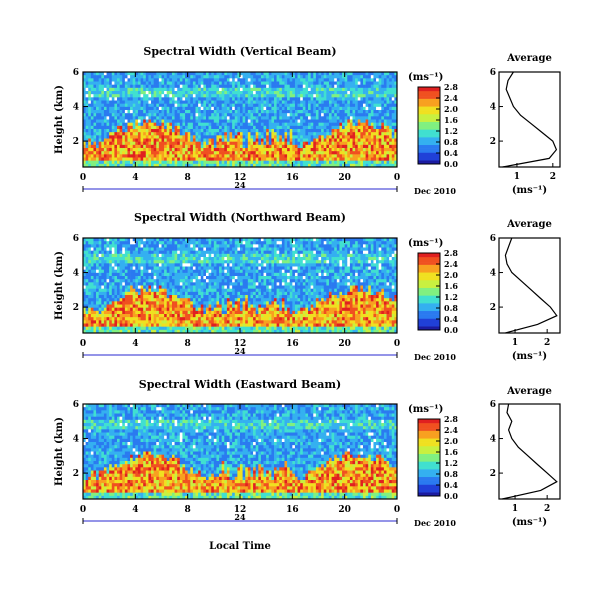 Image resolution: width=610 pixels, height=598 pixels. What do you see at coordinates (135, 178) in the screenshot?
I see `x-tick-label: 4` at bounding box center [135, 178].